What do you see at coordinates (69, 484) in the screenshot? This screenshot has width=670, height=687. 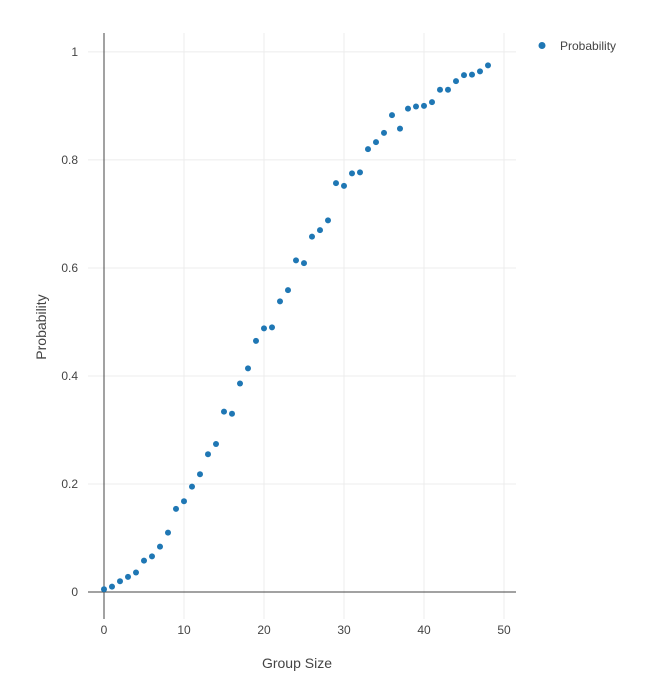 I see `y-tick-label: 0.2` at bounding box center [69, 484].